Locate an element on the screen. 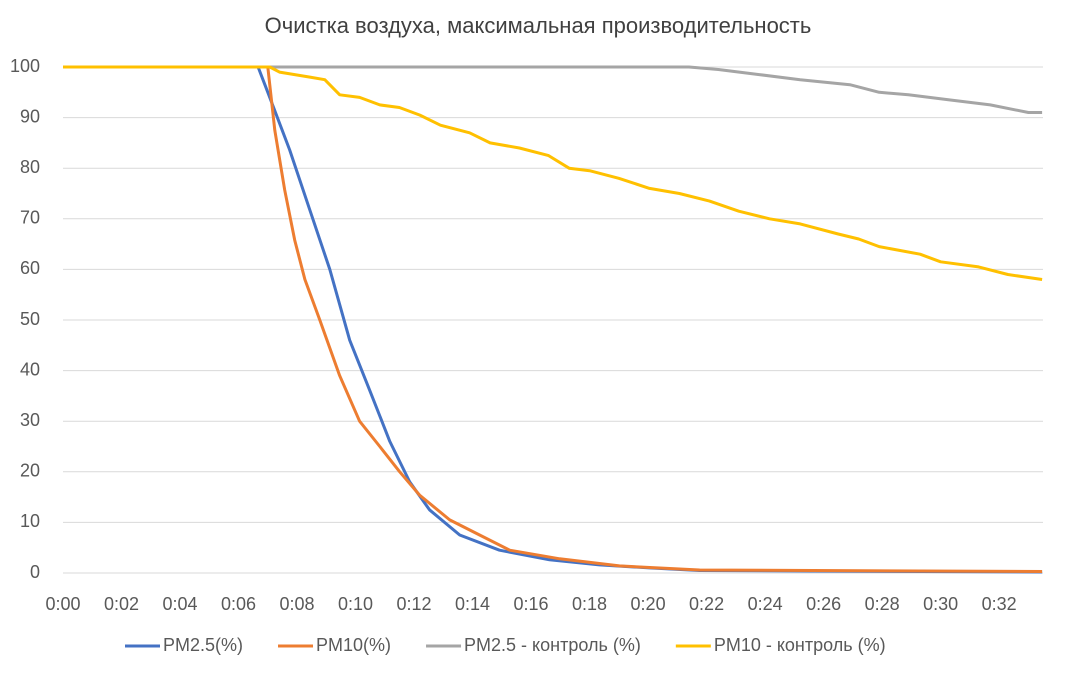 The width and height of the screenshot is (1075, 676). x-tick-label: 0:16 is located at coordinates (531, 604).